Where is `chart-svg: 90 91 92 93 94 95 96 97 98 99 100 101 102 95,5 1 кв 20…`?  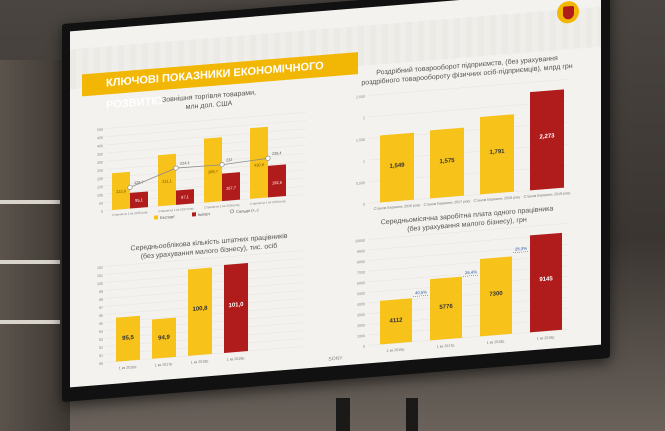
chart-svg: 90 91 92 93 94 95 96 97 98 99 100 101 102 95,5 1 кв 20… is located at coordinates (201, 310).